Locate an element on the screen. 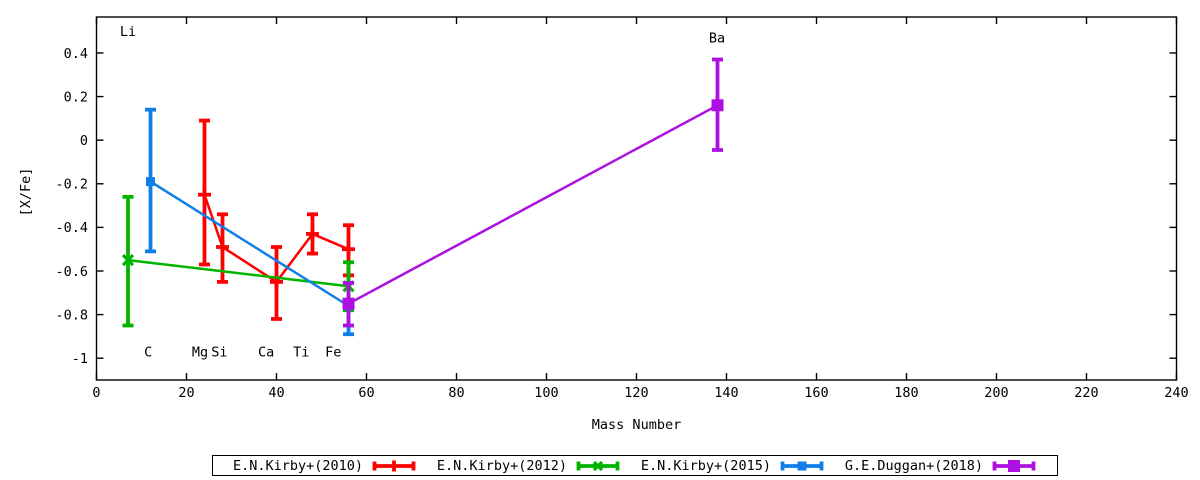 This screenshot has height=480, width=1200. y-tick-label: 0 is located at coordinates (84, 141).